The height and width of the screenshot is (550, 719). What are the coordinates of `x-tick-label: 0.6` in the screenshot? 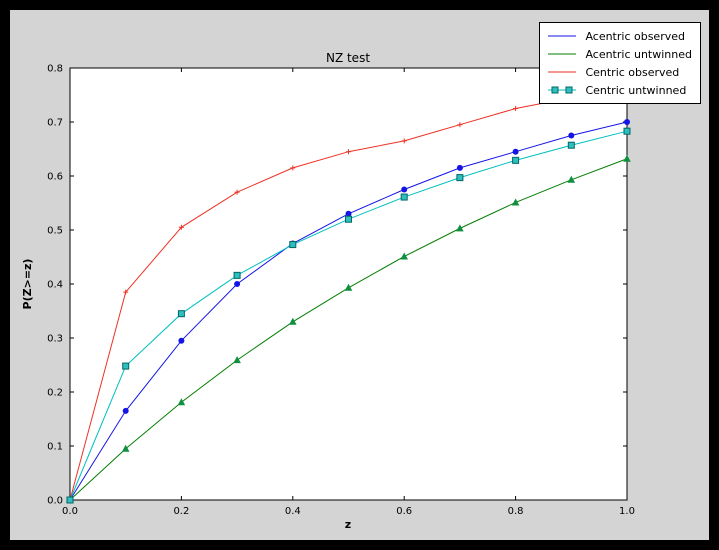 It's located at (404, 511).